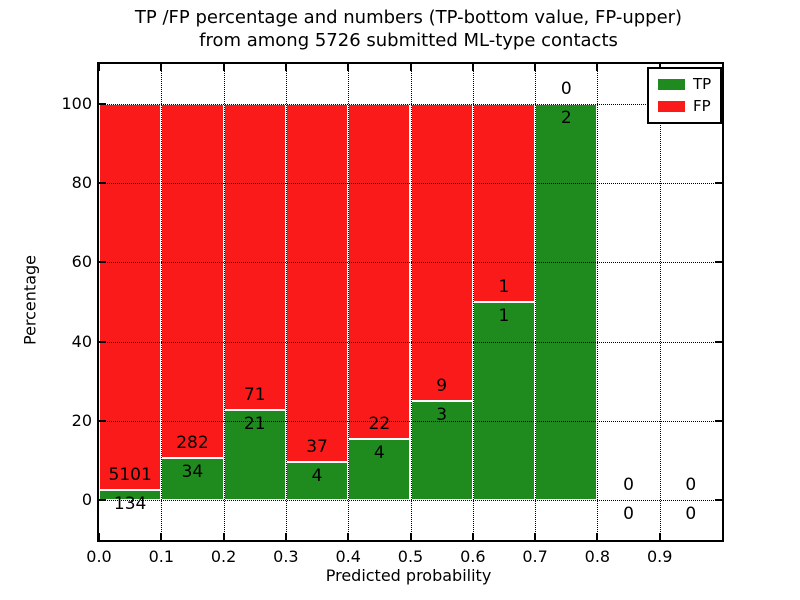  I want to click on tp-count-label: 21, so click(254, 423).